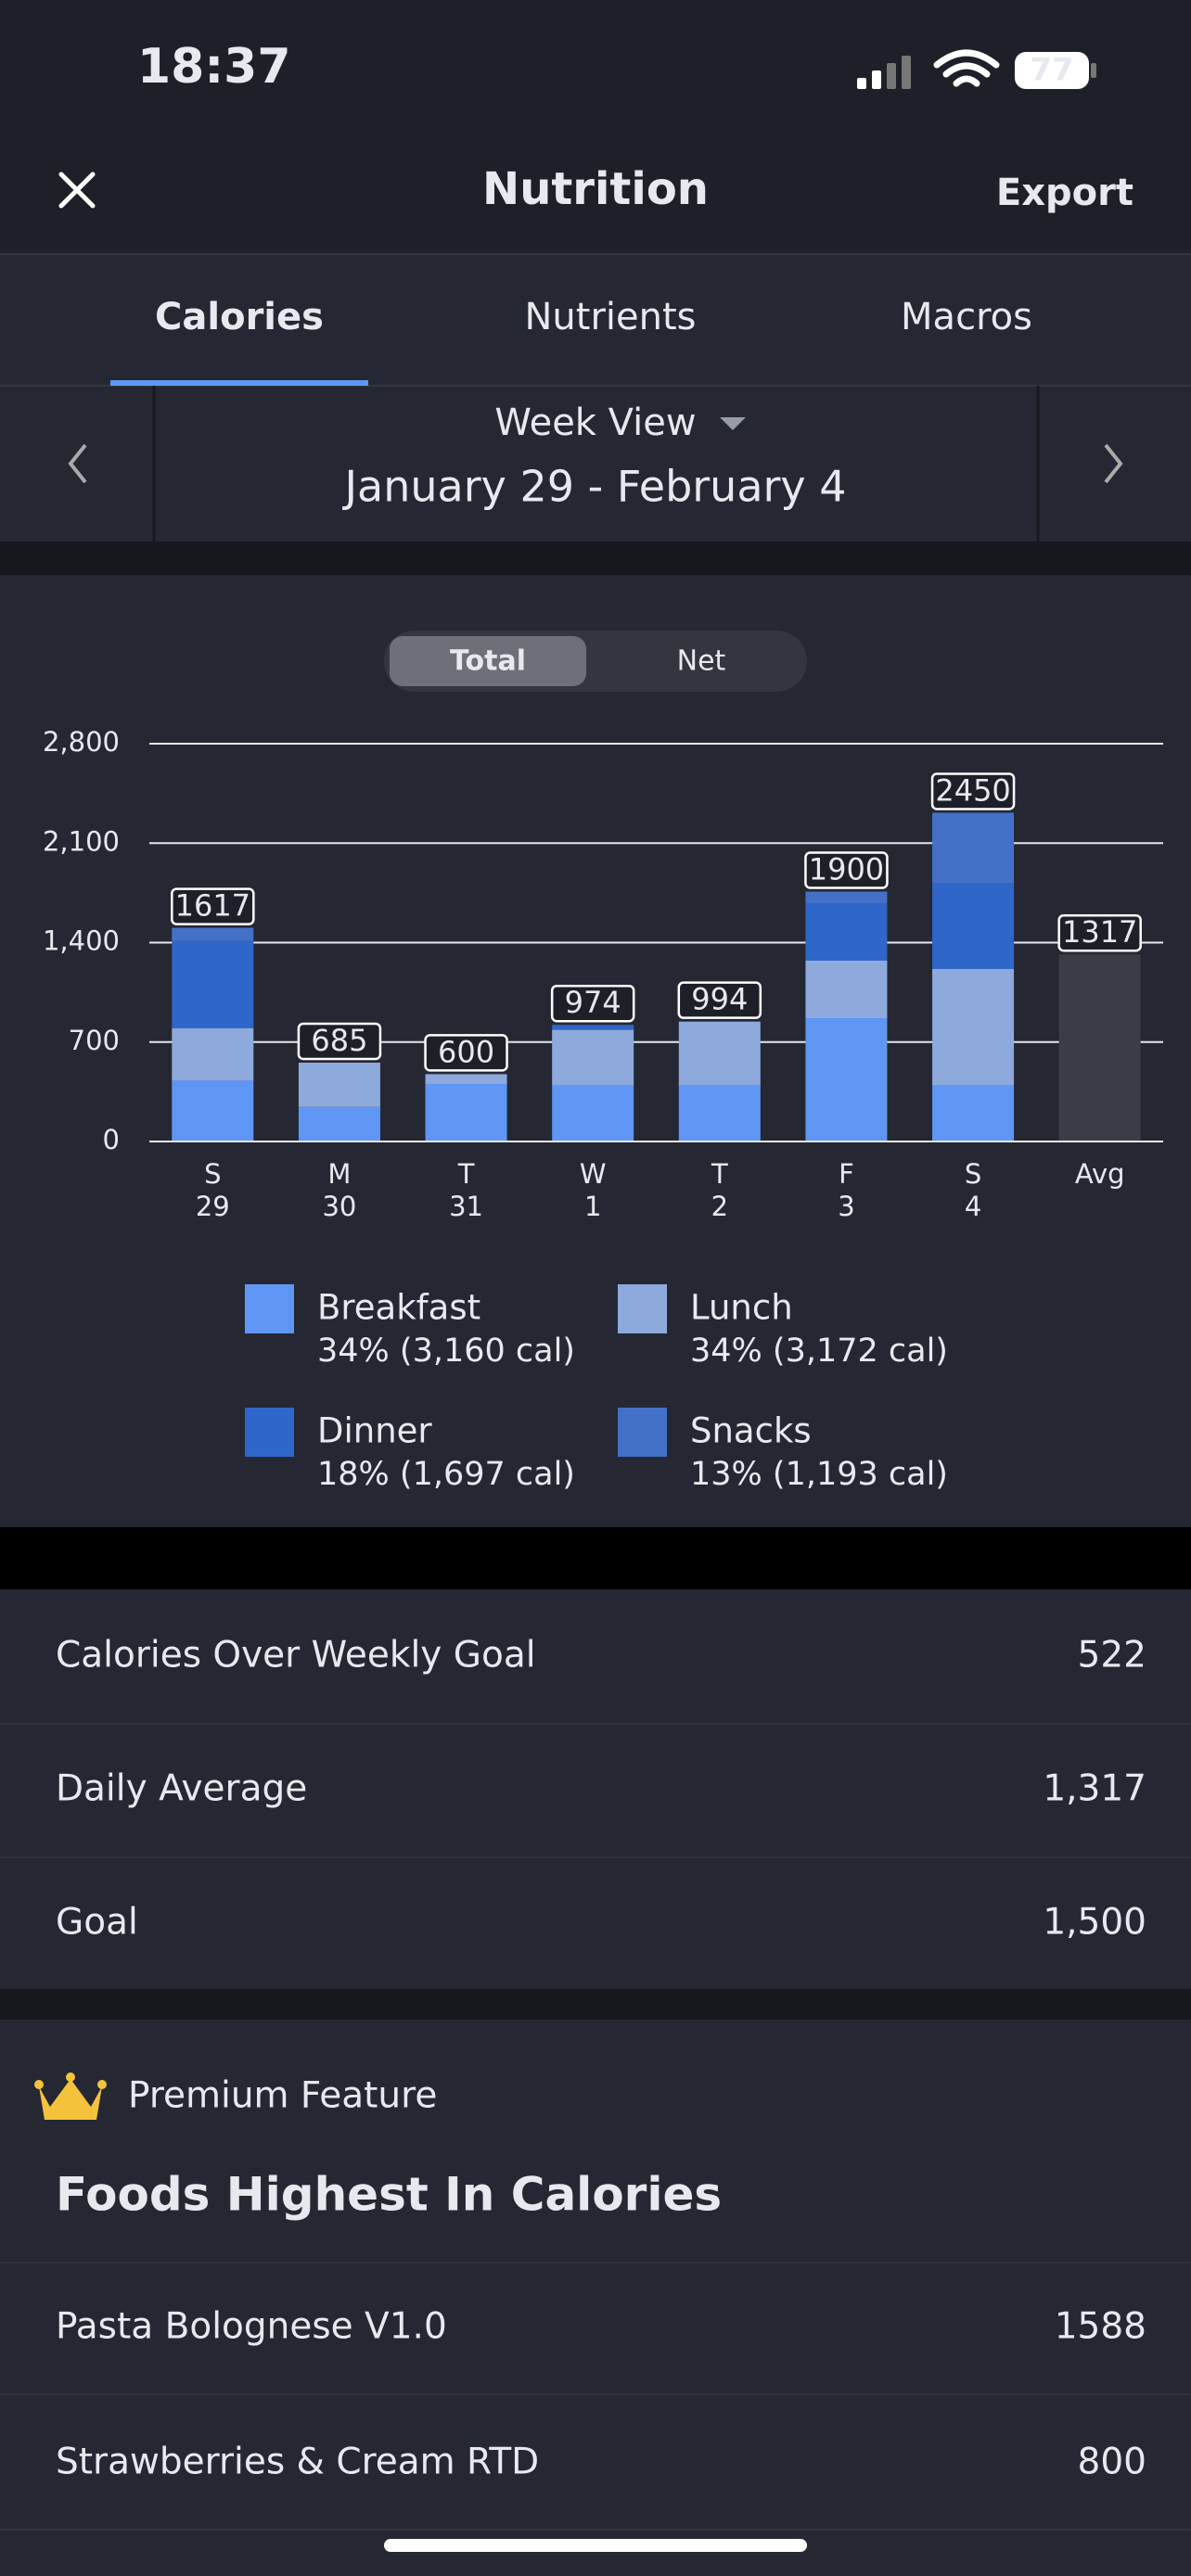 The image size is (1191, 2576). Describe the element at coordinates (733, 423) in the screenshot. I see `dropdown-arrow` at that location.